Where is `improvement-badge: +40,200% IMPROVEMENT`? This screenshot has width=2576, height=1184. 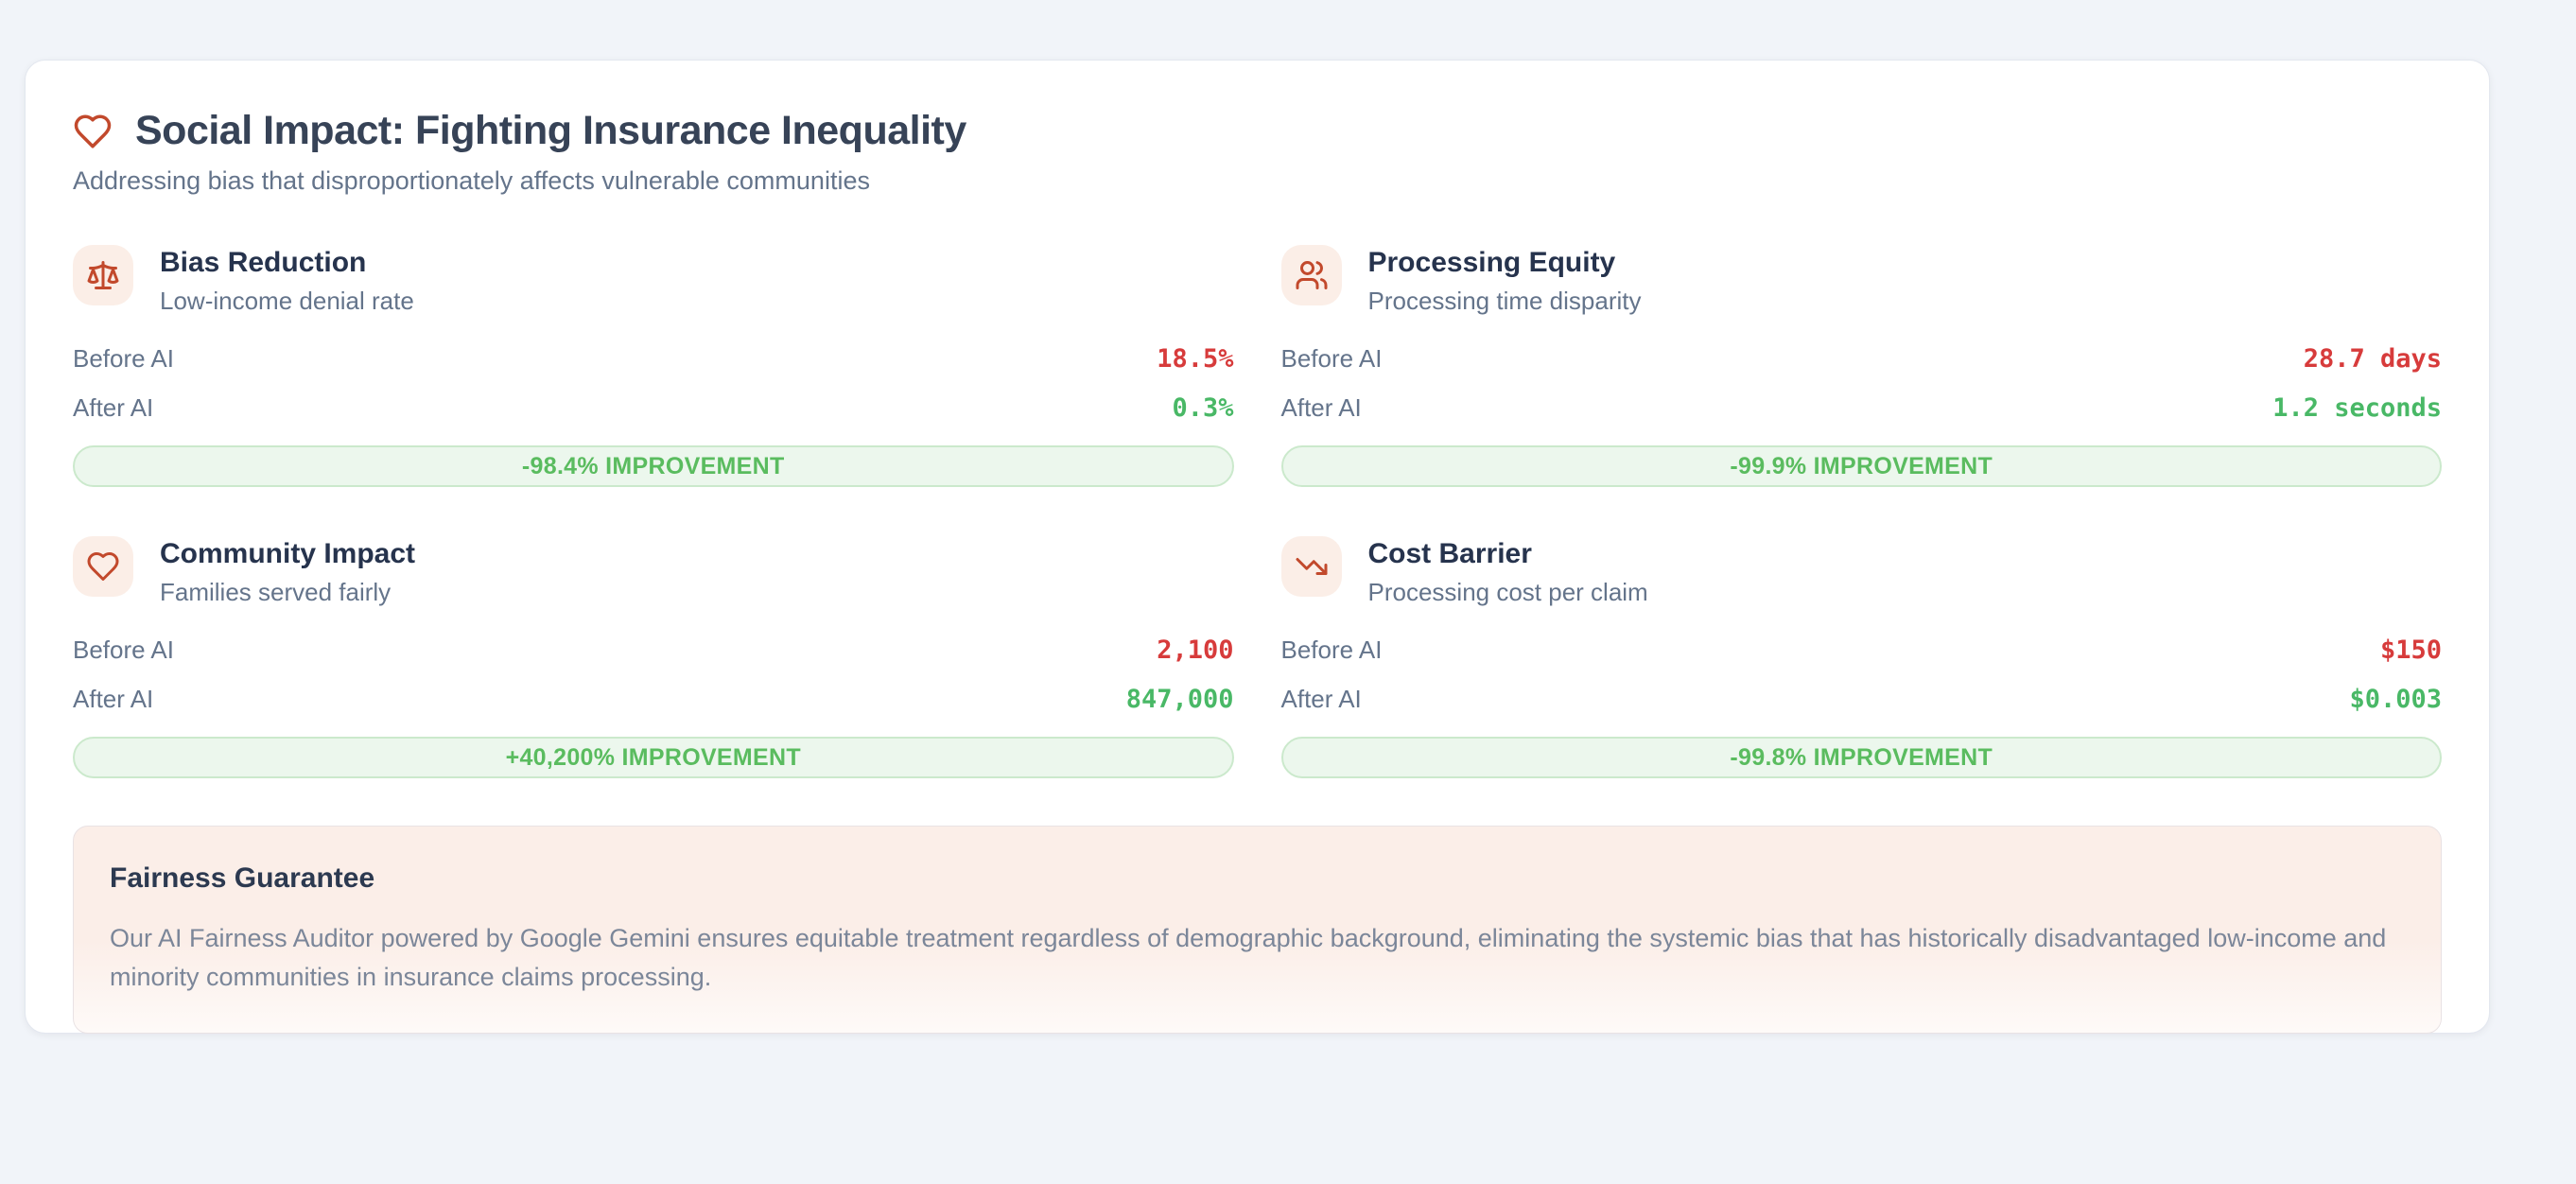 improvement-badge: +40,200% IMPROVEMENT is located at coordinates (653, 757).